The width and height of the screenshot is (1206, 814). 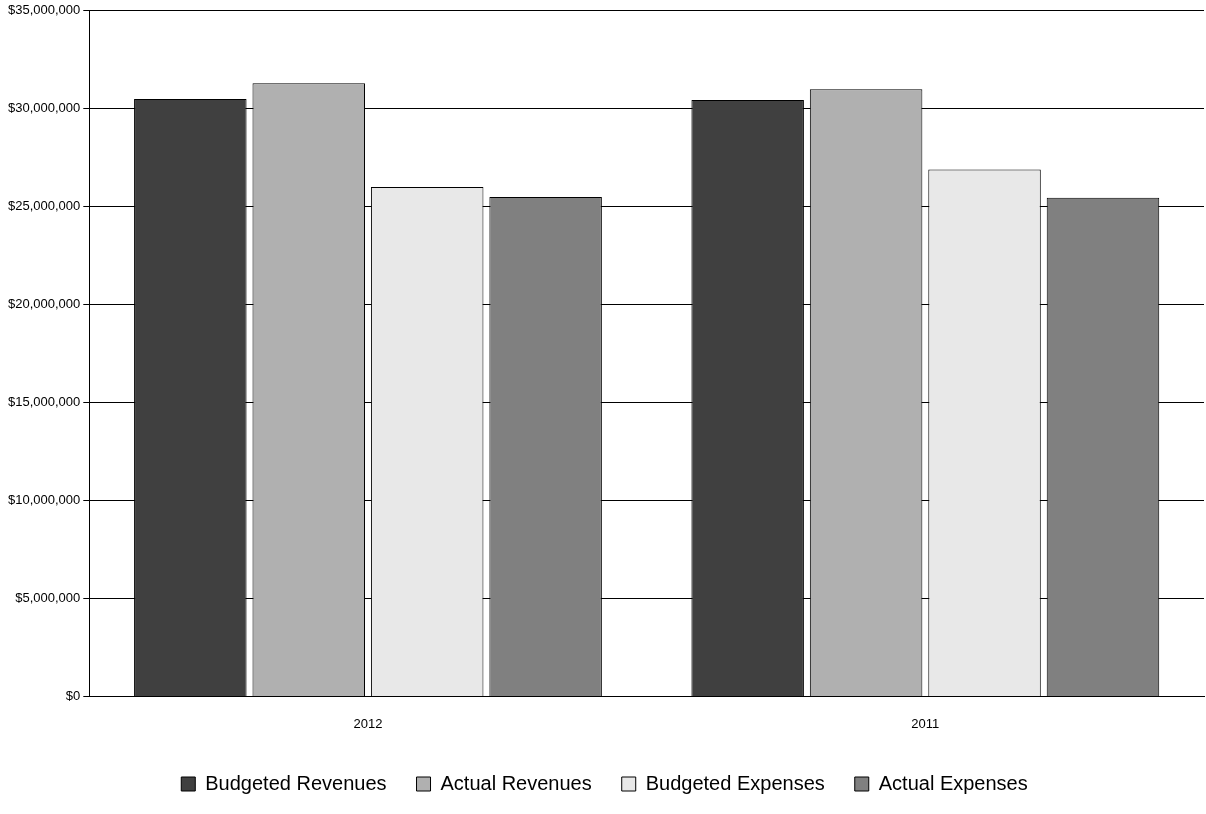 I want to click on y-tick-label: $15,000,000, so click(x=44, y=402).